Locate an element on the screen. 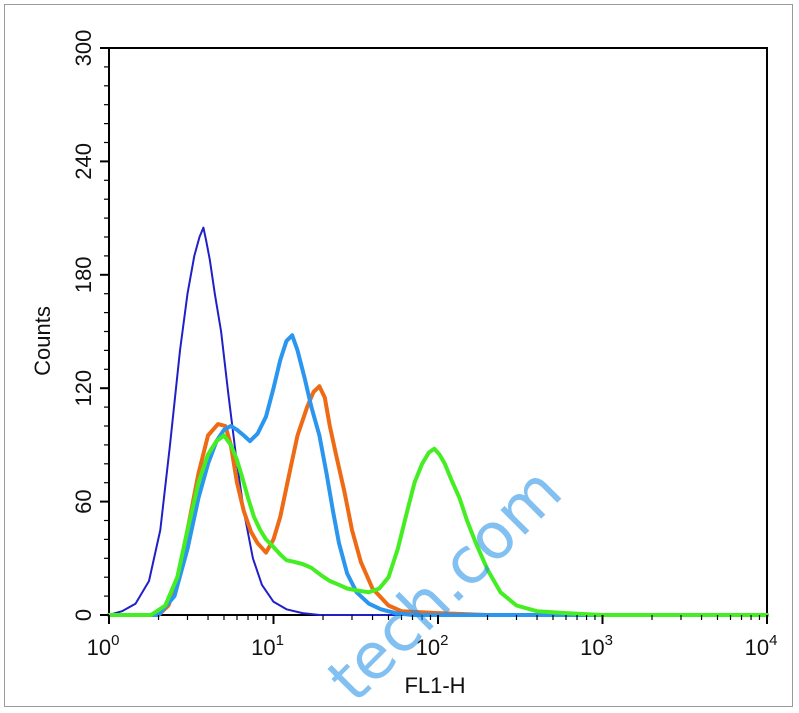 The image size is (799, 713). y-tick-label: 120 is located at coordinates (83, 388).